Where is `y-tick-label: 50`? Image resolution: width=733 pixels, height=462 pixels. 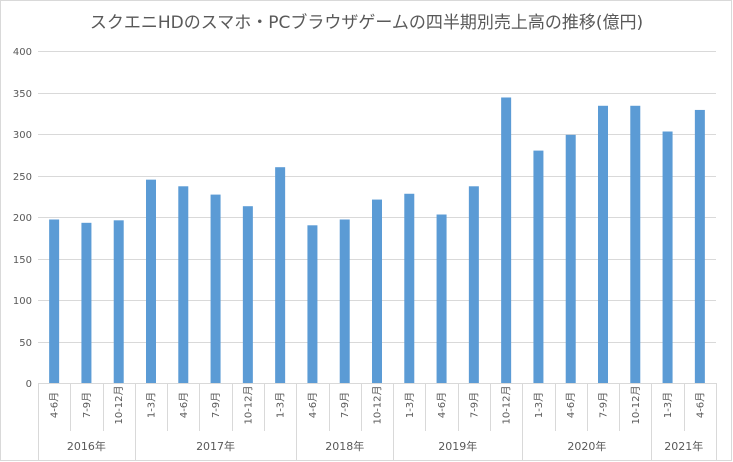 y-tick-label: 50 is located at coordinates (25, 343).